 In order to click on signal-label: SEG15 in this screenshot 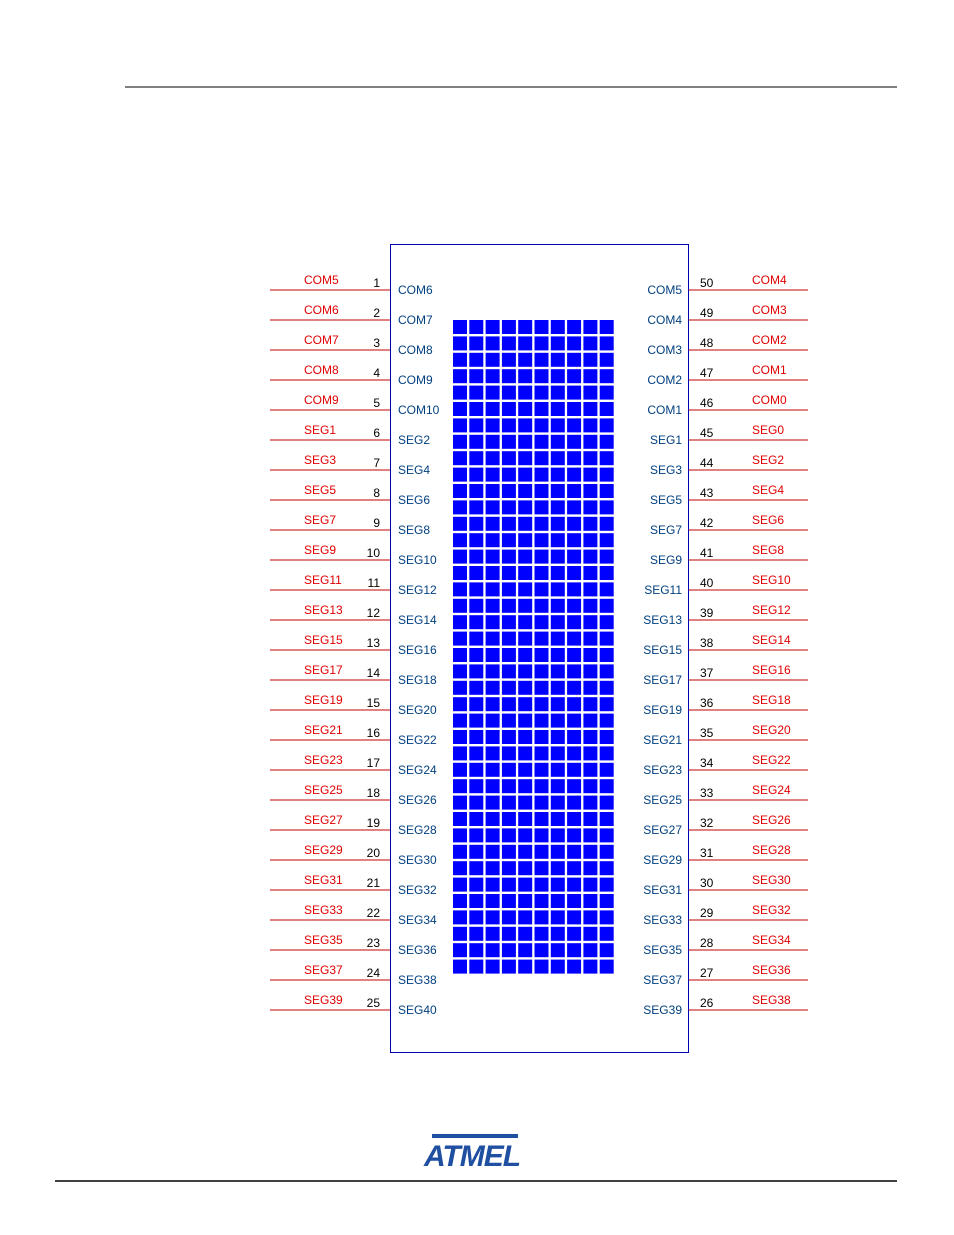, I will do `click(662, 650)`.